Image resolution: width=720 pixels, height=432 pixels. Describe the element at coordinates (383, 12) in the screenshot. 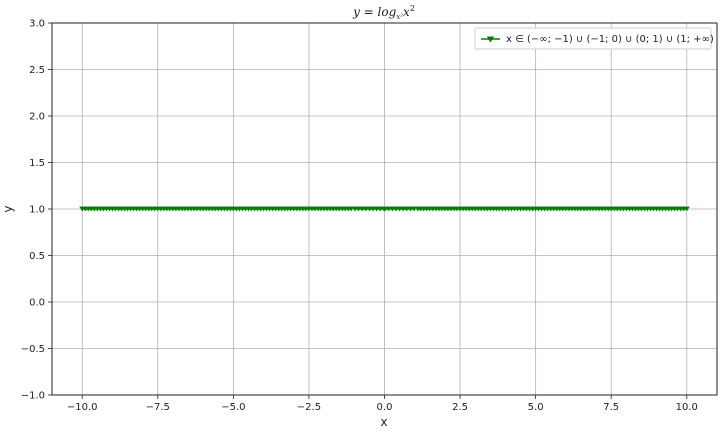

I see `chart-title: y = logx²x2` at that location.